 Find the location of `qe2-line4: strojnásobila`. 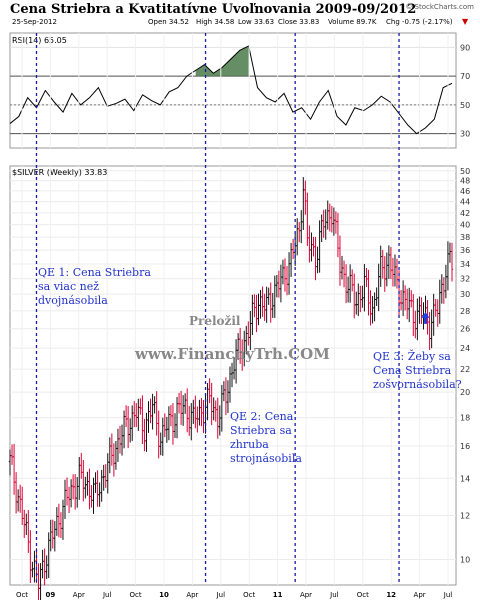

qe2-line4: strojnásobila is located at coordinates (266, 458).